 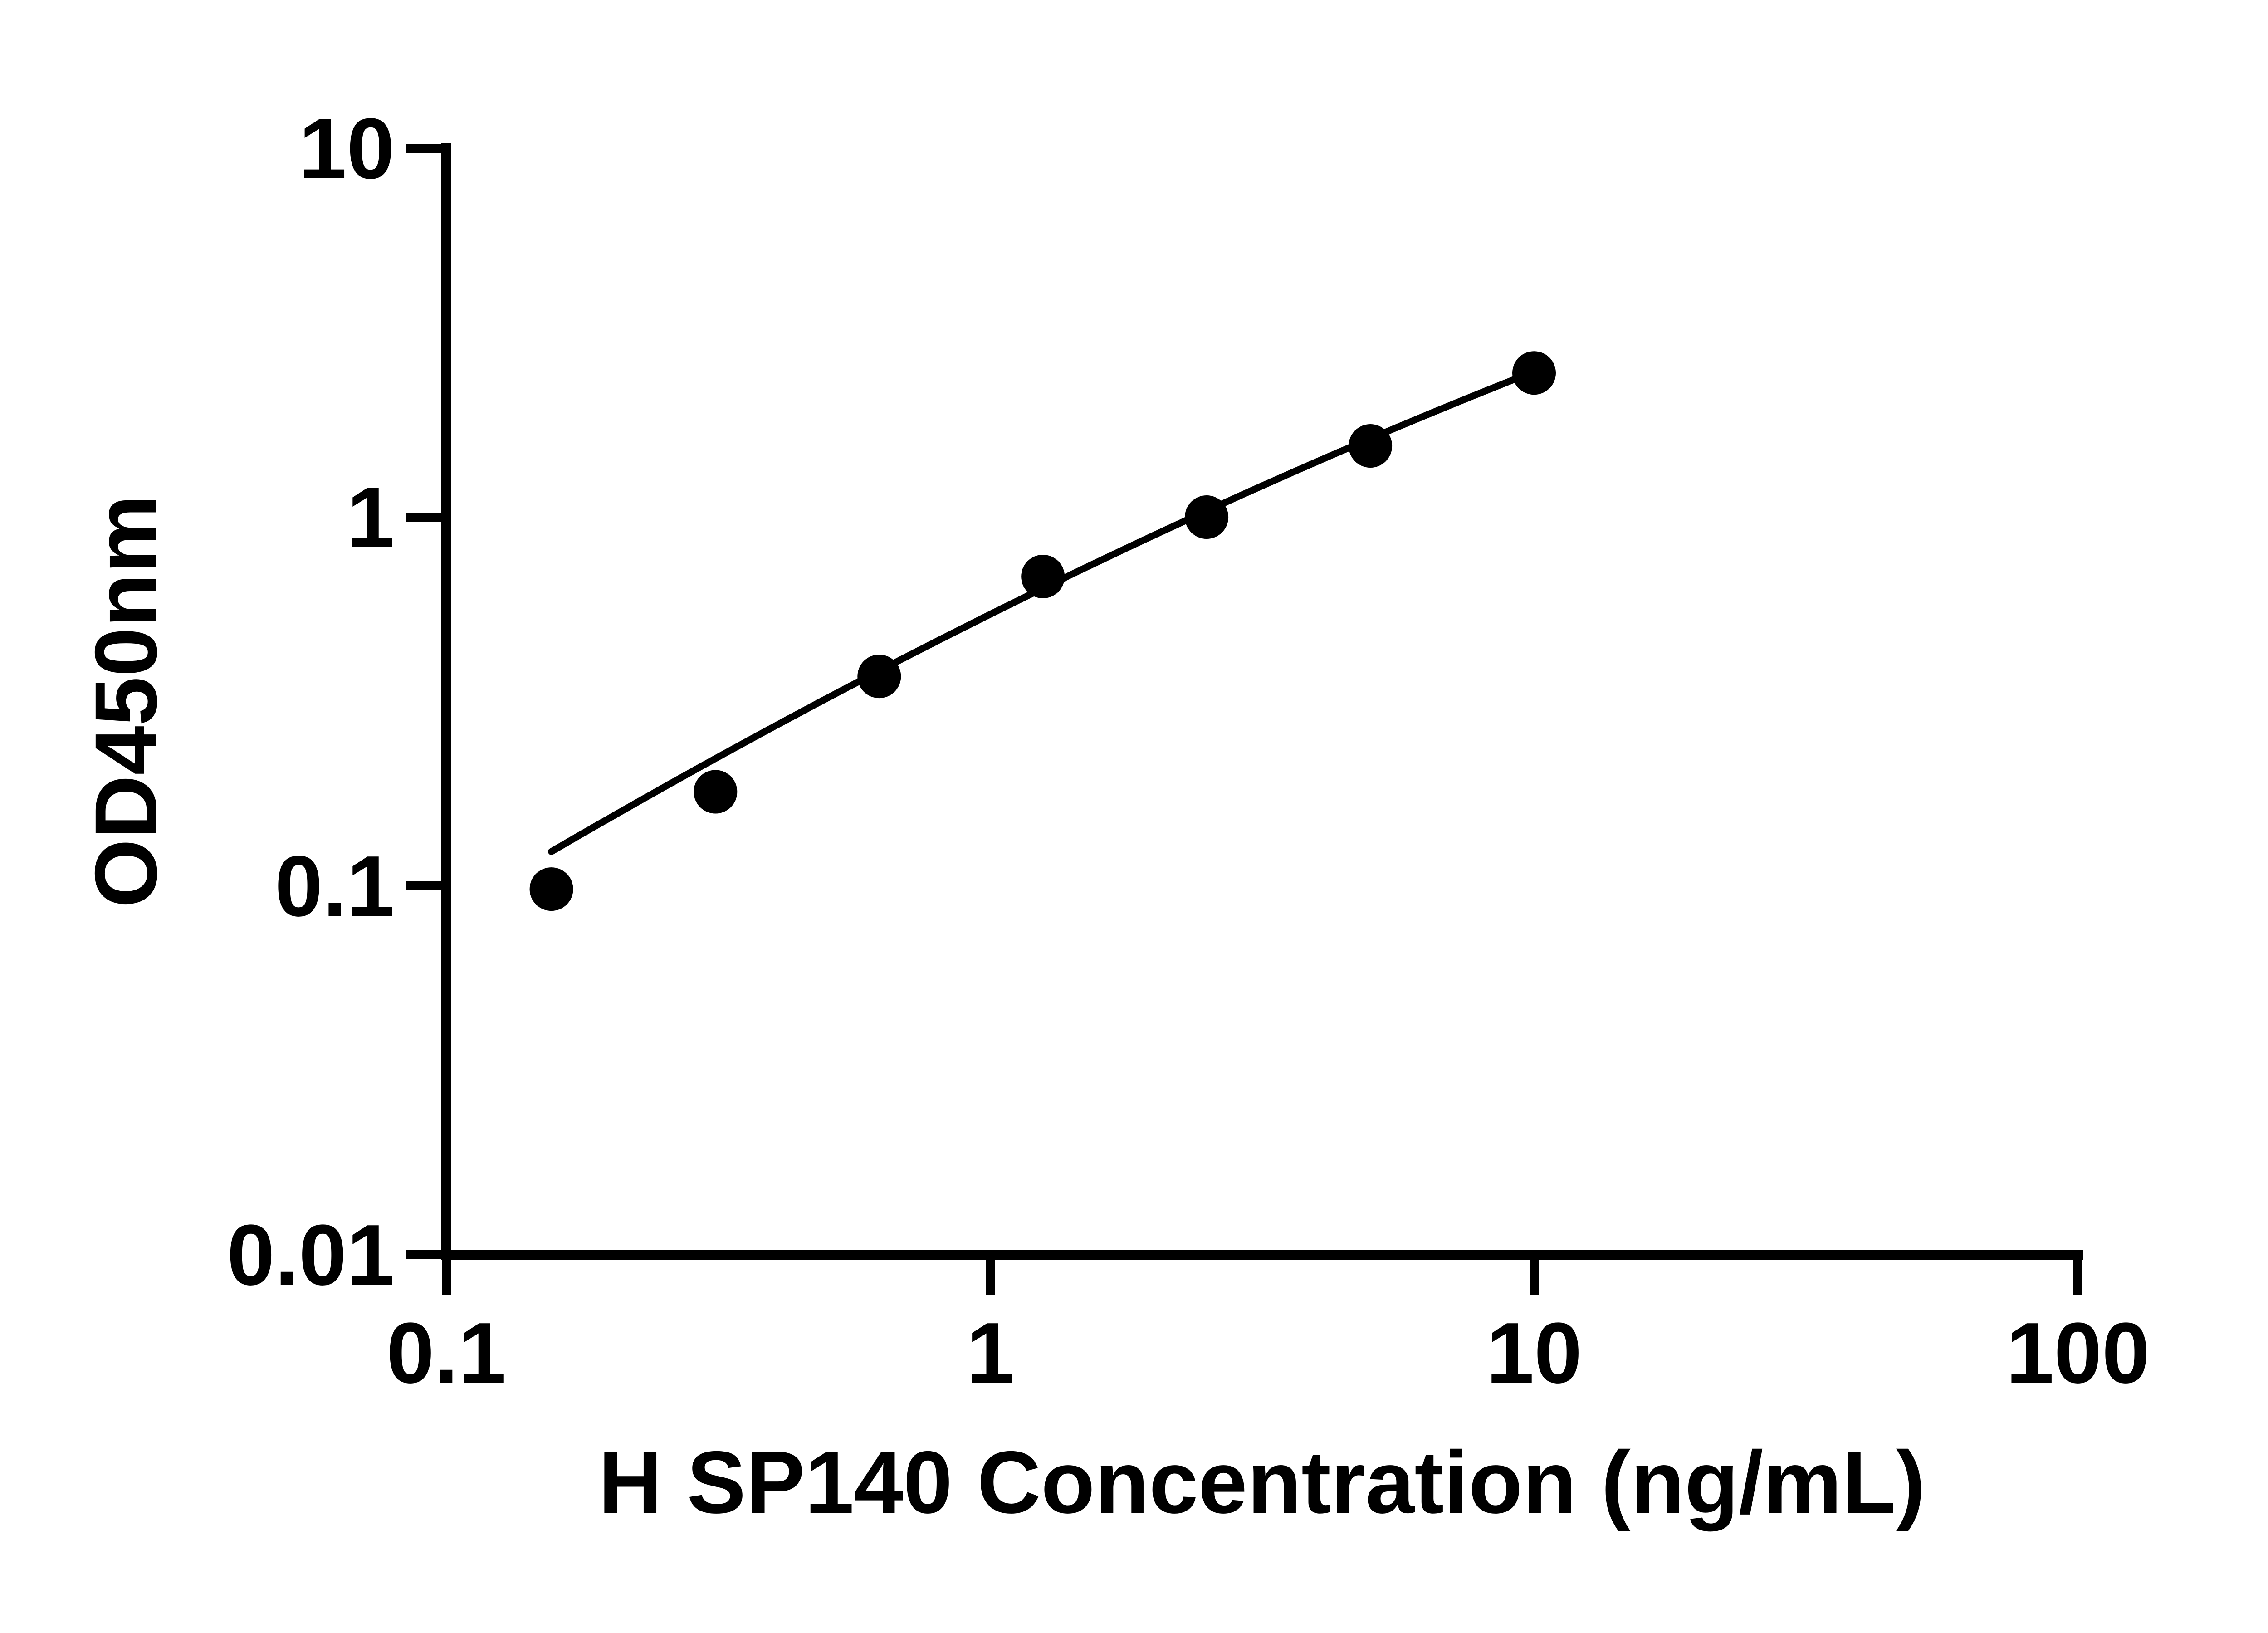 What do you see at coordinates (990, 1353) in the screenshot?
I see `x-tick-label-1: 1` at bounding box center [990, 1353].